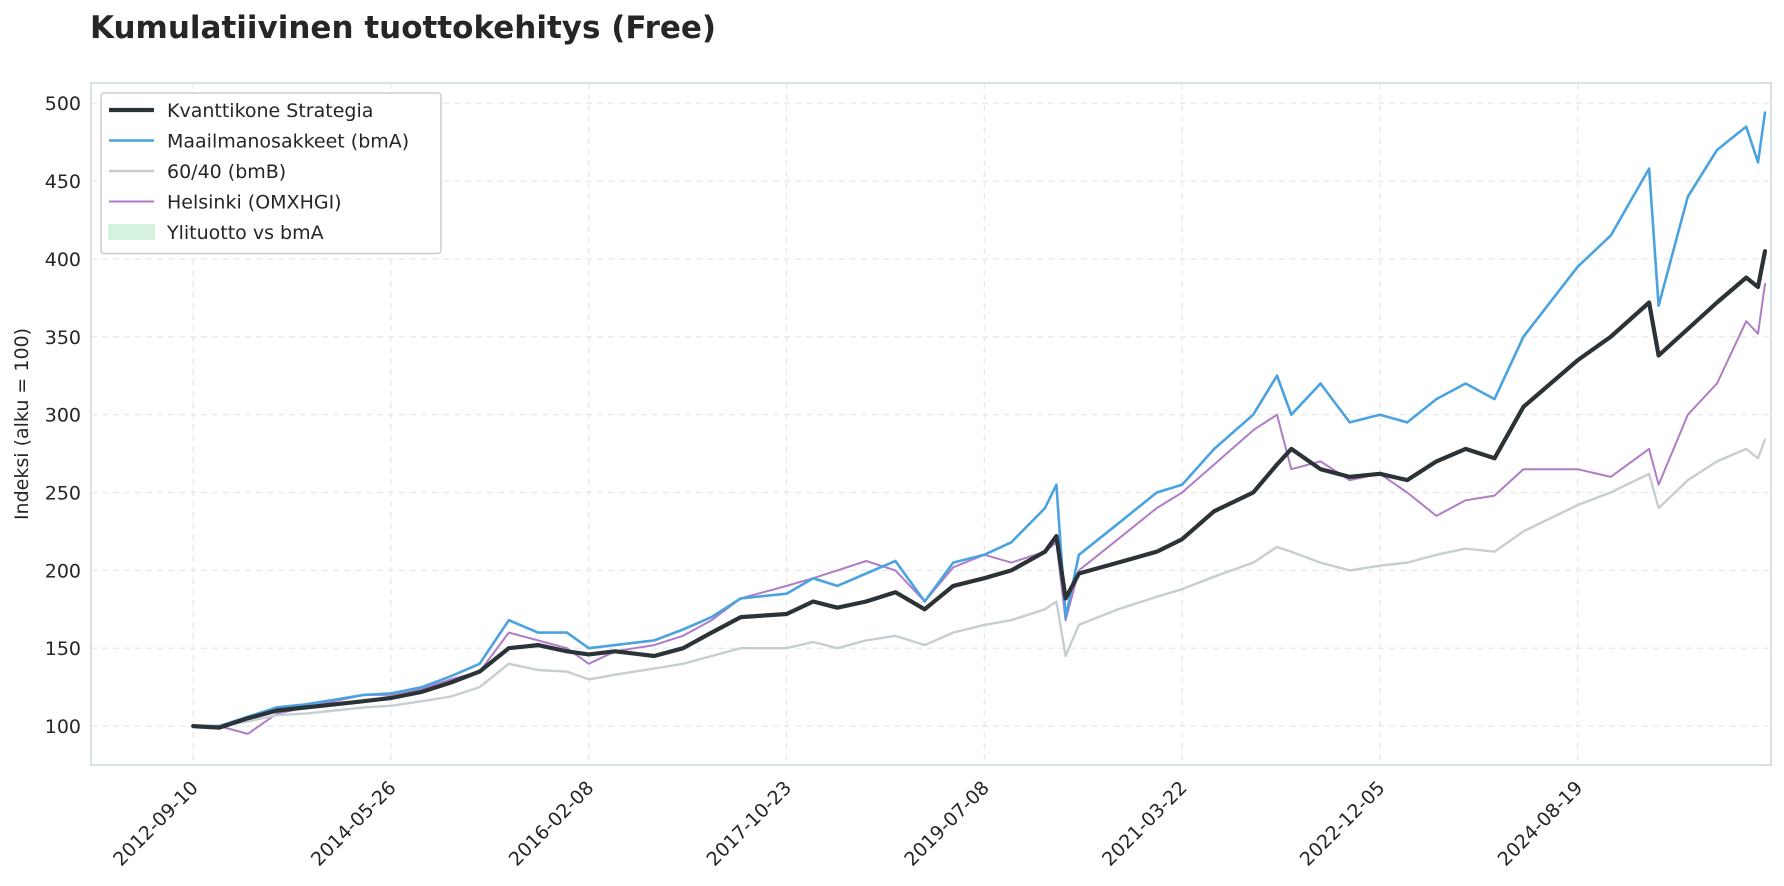  Describe the element at coordinates (63, 649) in the screenshot. I see `y-tick-label: 150` at that location.